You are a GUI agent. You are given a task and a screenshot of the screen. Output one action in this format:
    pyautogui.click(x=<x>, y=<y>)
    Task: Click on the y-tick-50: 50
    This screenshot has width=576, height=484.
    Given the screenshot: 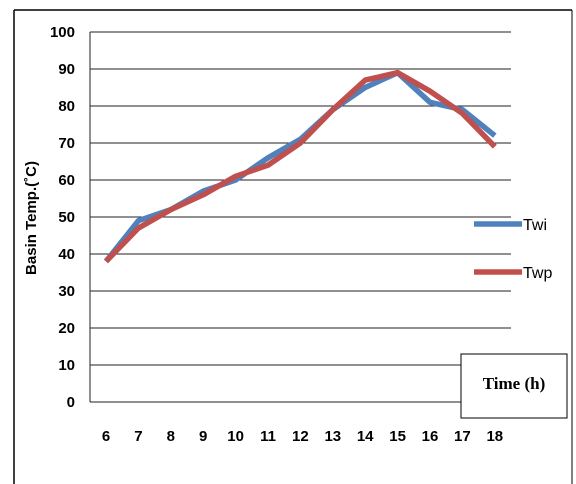 What is the action you would take?
    pyautogui.click(x=66, y=217)
    